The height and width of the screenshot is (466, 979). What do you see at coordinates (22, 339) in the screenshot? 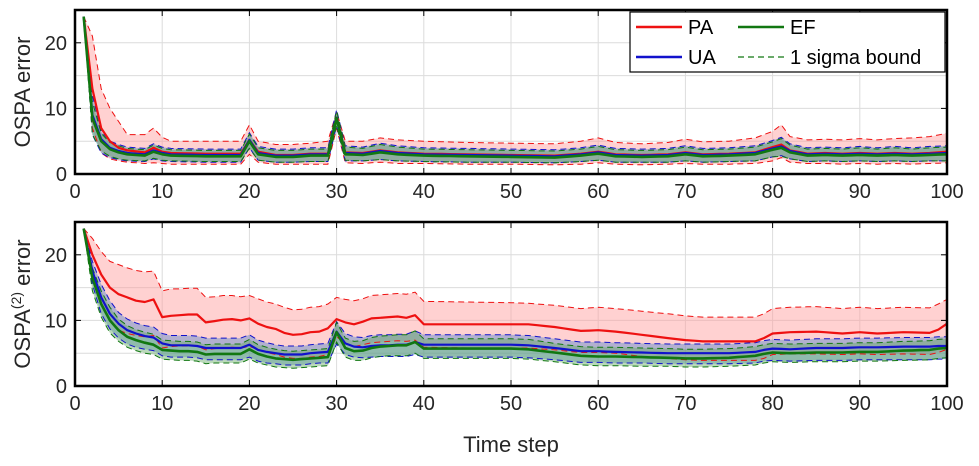
I see `bottom-y-axis-label-main: OSPA` at bounding box center [22, 339].